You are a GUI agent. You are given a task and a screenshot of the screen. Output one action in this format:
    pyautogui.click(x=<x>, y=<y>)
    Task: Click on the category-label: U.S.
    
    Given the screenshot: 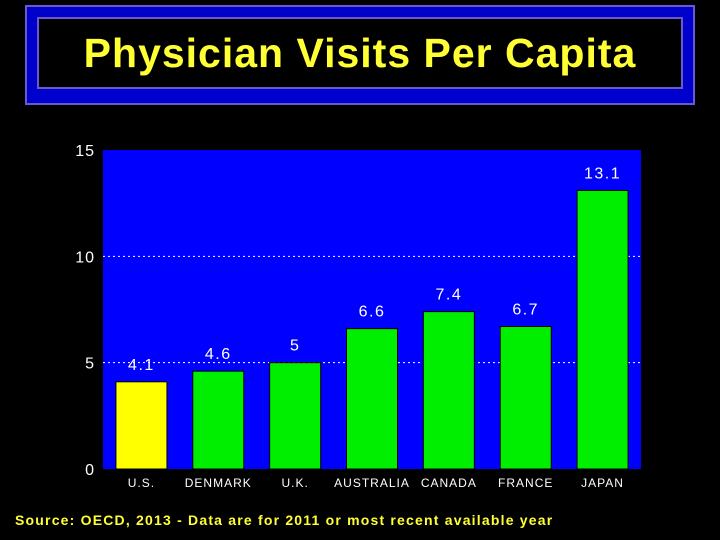 What is the action you would take?
    pyautogui.click(x=141, y=483)
    